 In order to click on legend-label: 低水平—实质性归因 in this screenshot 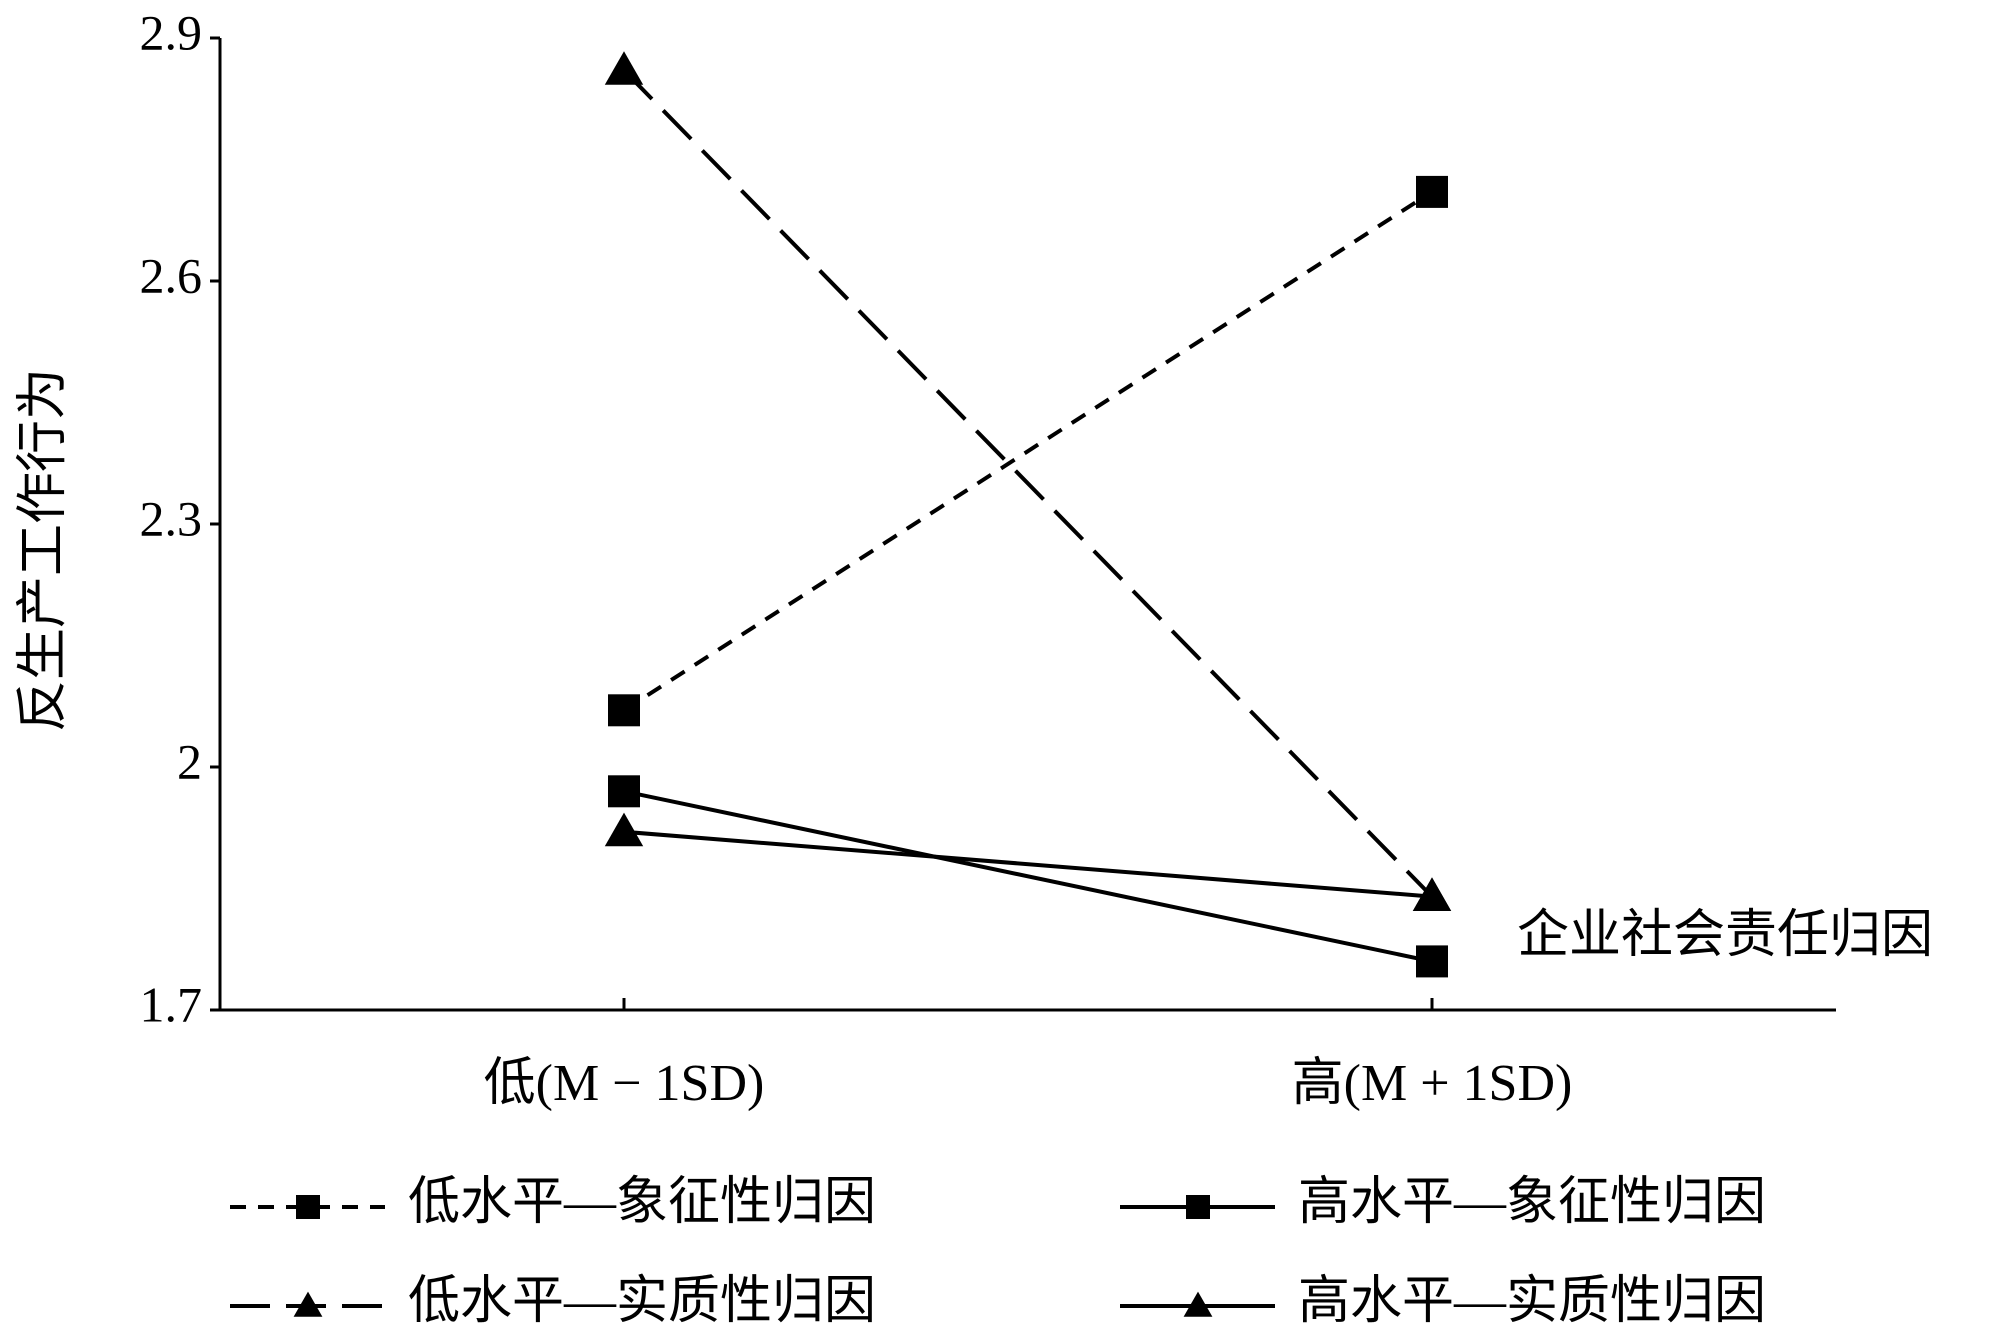, I will do `click(642, 1301)`.